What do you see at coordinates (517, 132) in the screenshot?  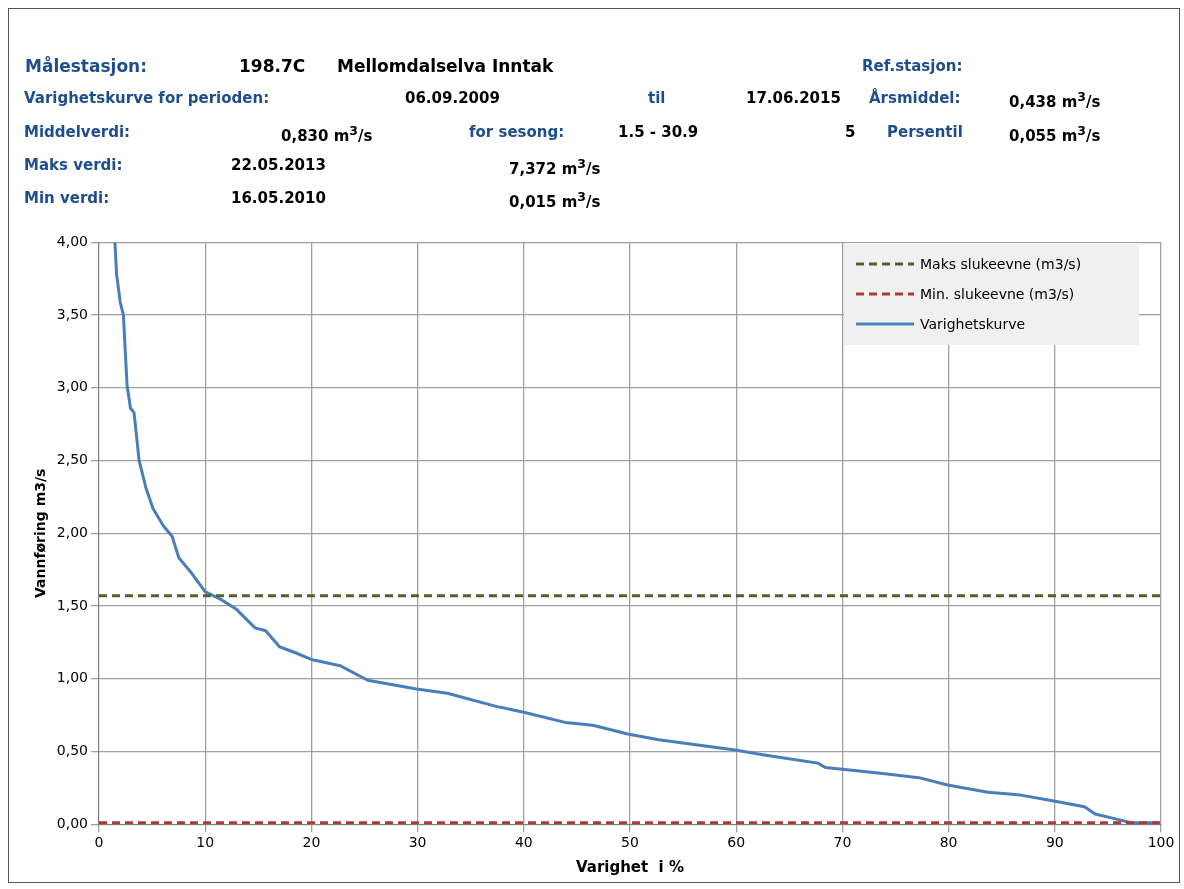 I see `text: for sesong:` at bounding box center [517, 132].